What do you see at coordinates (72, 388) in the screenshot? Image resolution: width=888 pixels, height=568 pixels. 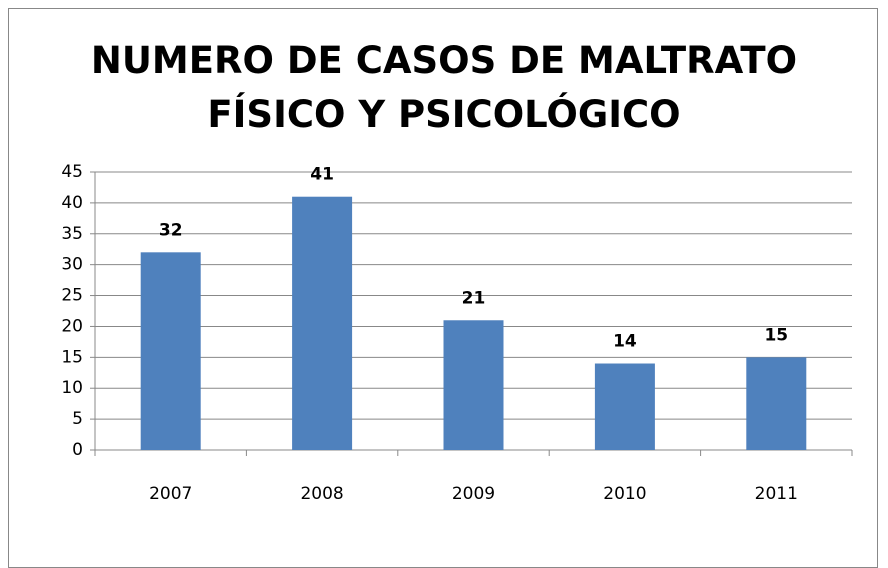 I see `y-tick-label: 10` at bounding box center [72, 388].